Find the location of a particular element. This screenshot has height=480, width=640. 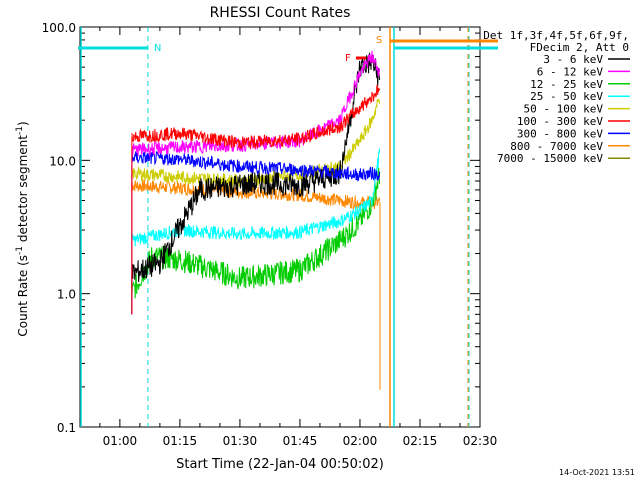

x-axis-label: Start Time (22-Jan-04 00:50:02) is located at coordinates (280, 464).